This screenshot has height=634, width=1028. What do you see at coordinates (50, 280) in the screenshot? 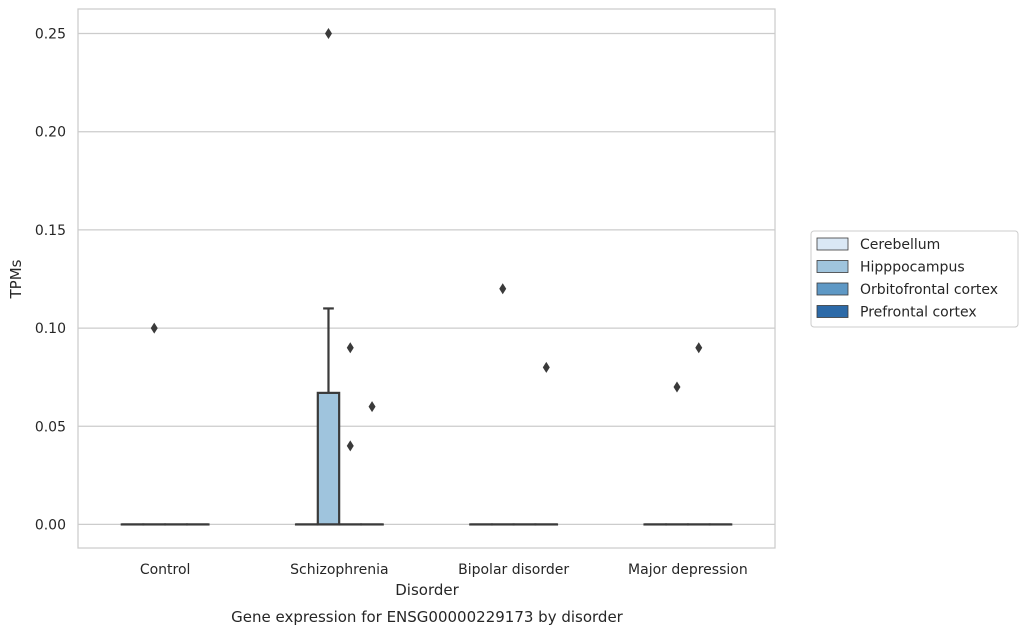
I see `y-tick-labels: 0.00 0.05 0.10 0.15 0.20 0.25` at bounding box center [50, 280].